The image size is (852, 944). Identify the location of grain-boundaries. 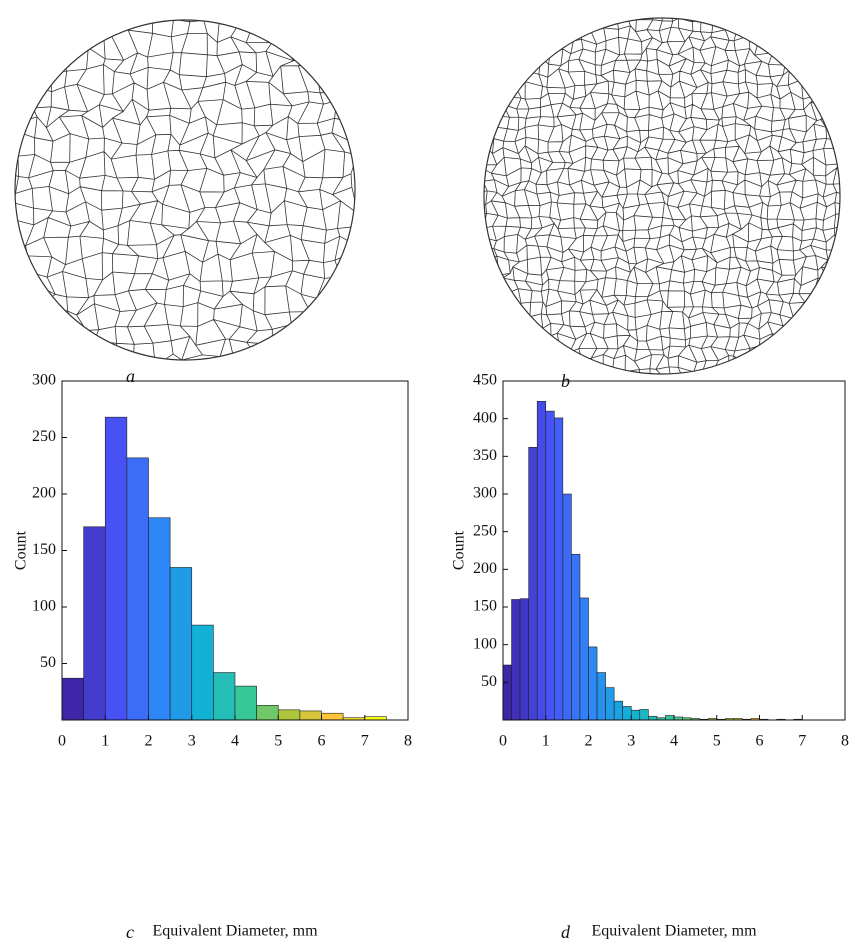
(185, 190).